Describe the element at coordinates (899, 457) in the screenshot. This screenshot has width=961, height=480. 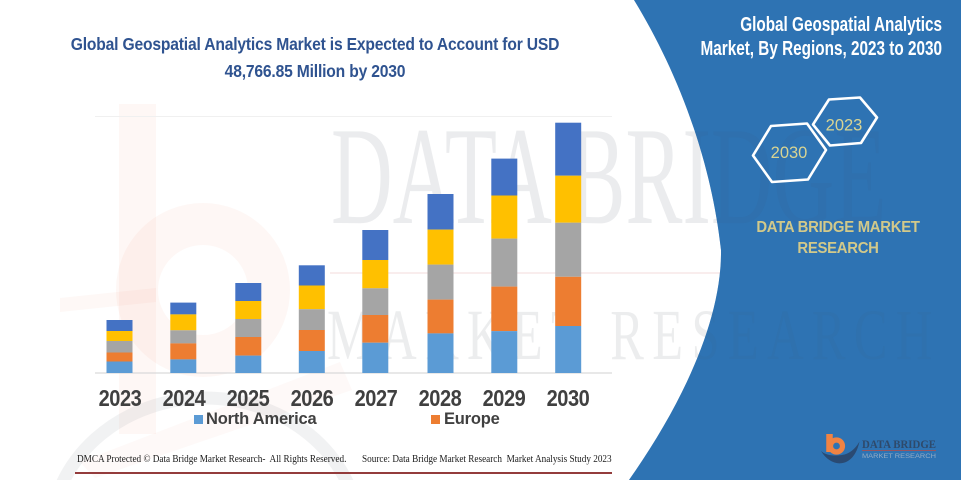
I see `svg-text: MARKET RESEARCH` at that location.